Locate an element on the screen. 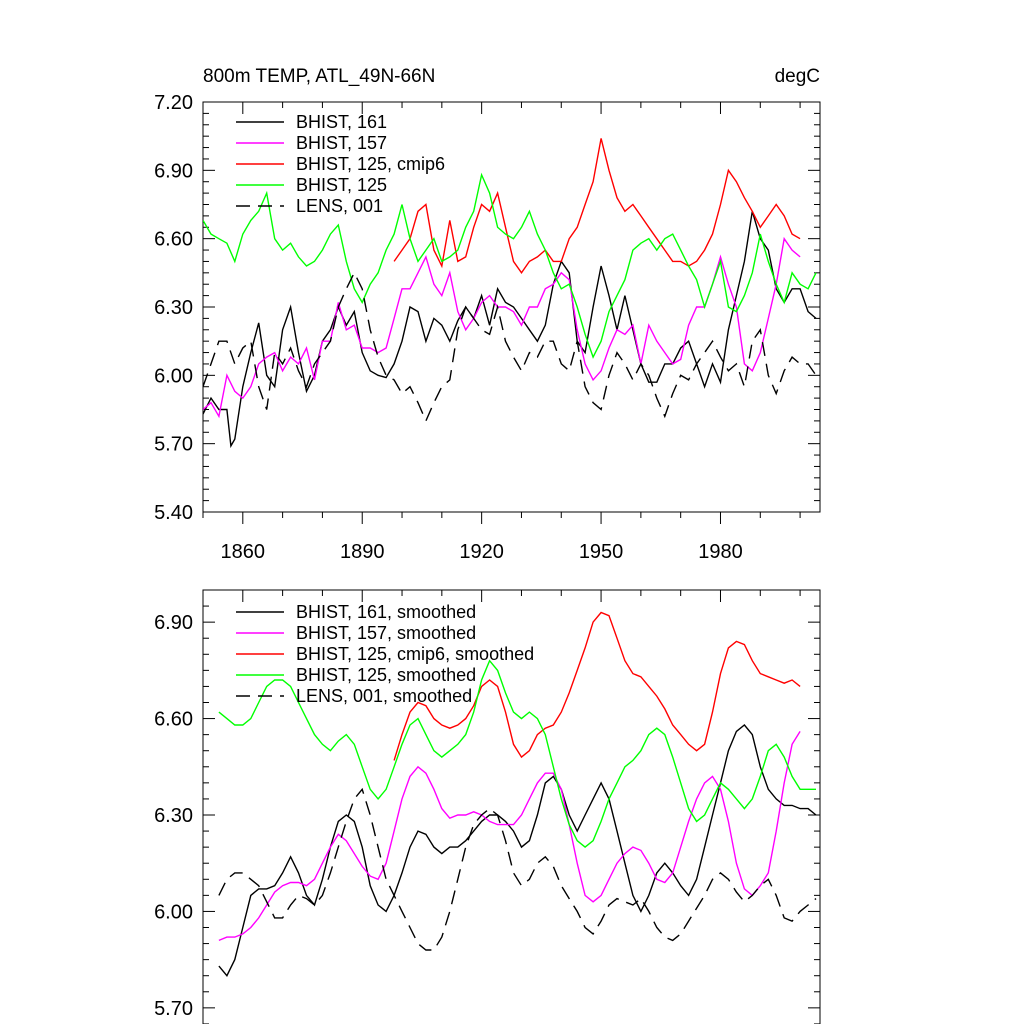 This screenshot has height=1024, width=1024. top-y-tick-label: 6.30 is located at coordinates (173, 308).